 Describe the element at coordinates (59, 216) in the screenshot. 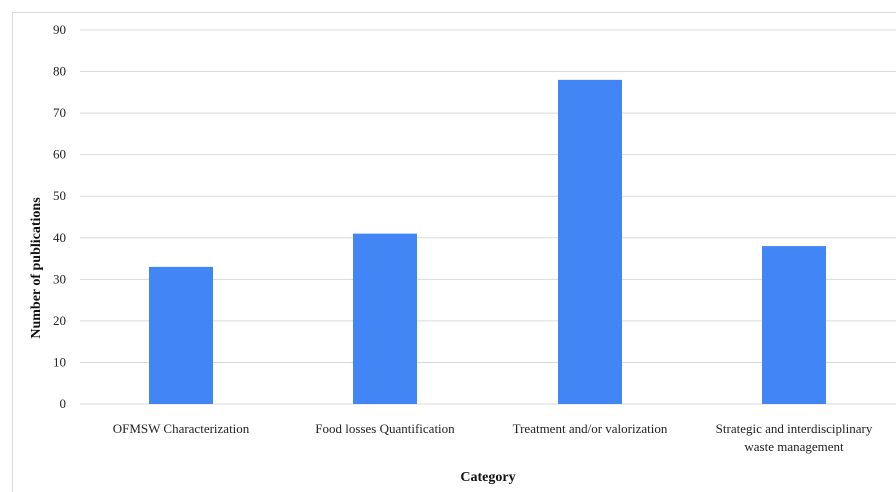

I see `y-tick-labels: 0 10 20 30 40 50 60 70 80 90` at that location.